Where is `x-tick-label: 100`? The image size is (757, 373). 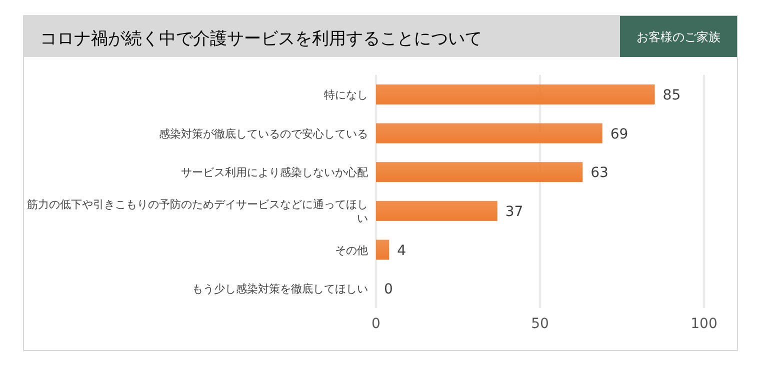 x-tick-label: 100 is located at coordinates (704, 324).